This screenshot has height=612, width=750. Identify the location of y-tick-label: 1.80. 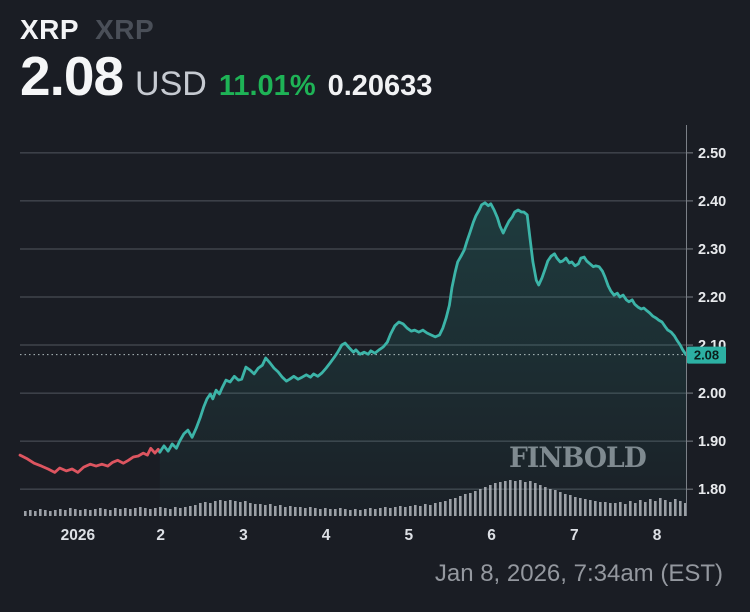
(712, 490).